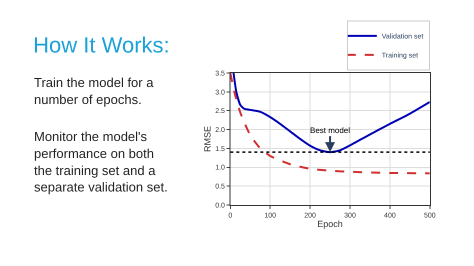  I want to click on x-axis-title: Epoch, so click(330, 224).